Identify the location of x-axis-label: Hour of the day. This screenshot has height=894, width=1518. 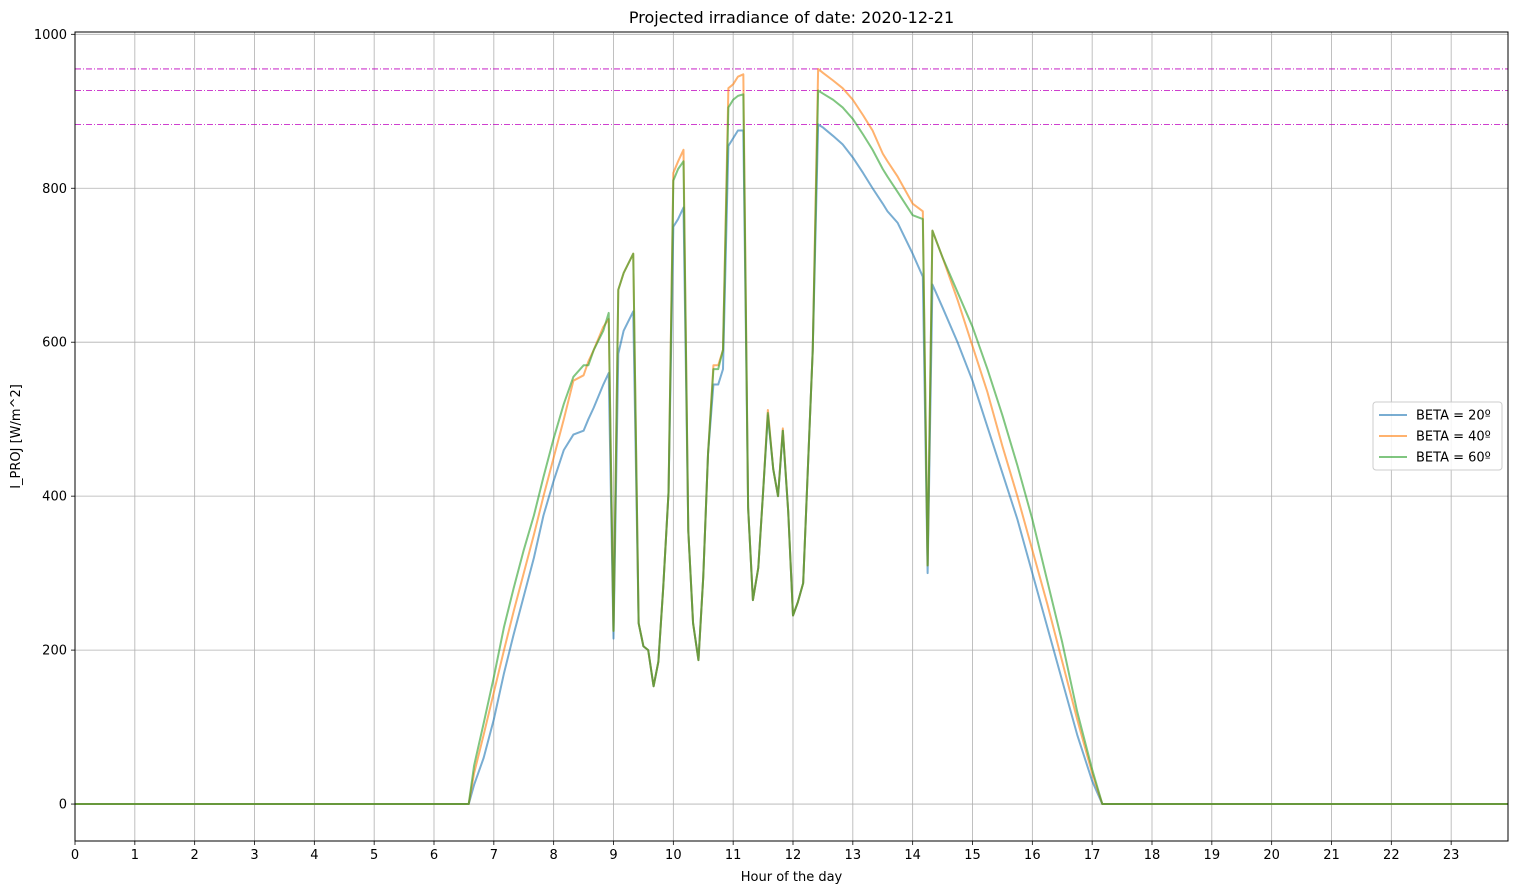
(792, 877).